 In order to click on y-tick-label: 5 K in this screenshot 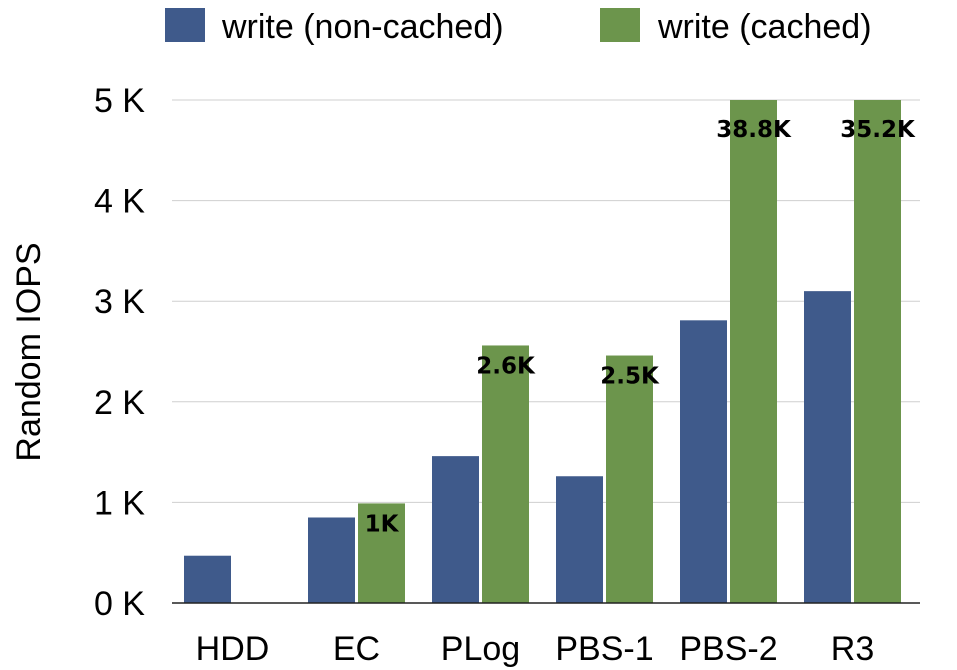, I will do `click(119, 101)`.